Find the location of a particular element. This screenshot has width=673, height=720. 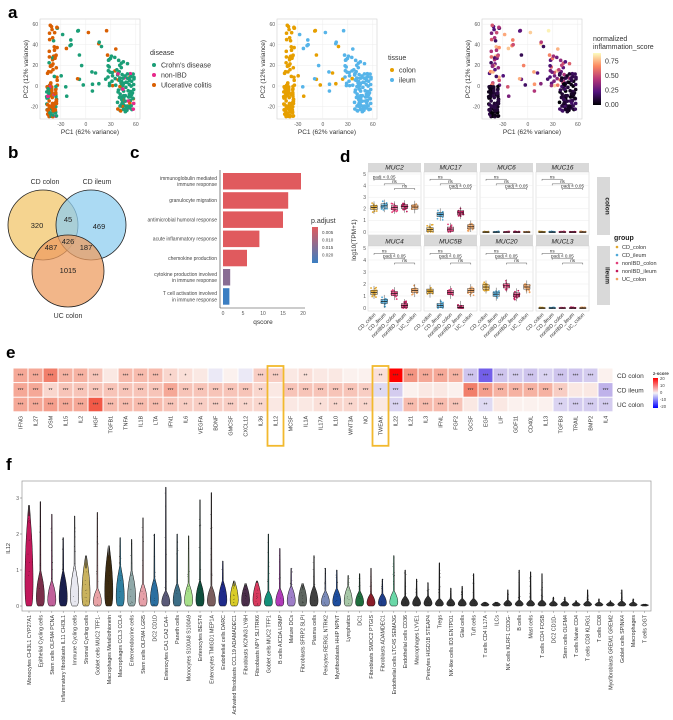

column-label: LTA is located at coordinates (157, 420).